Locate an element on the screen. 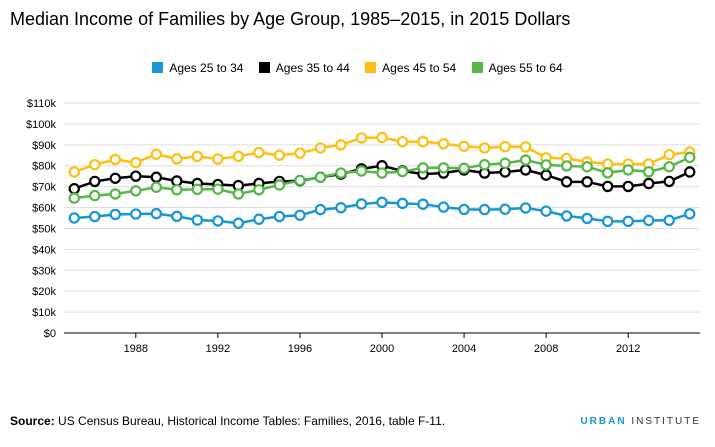  legend-label: Ages 35 to 44 is located at coordinates (312, 67).